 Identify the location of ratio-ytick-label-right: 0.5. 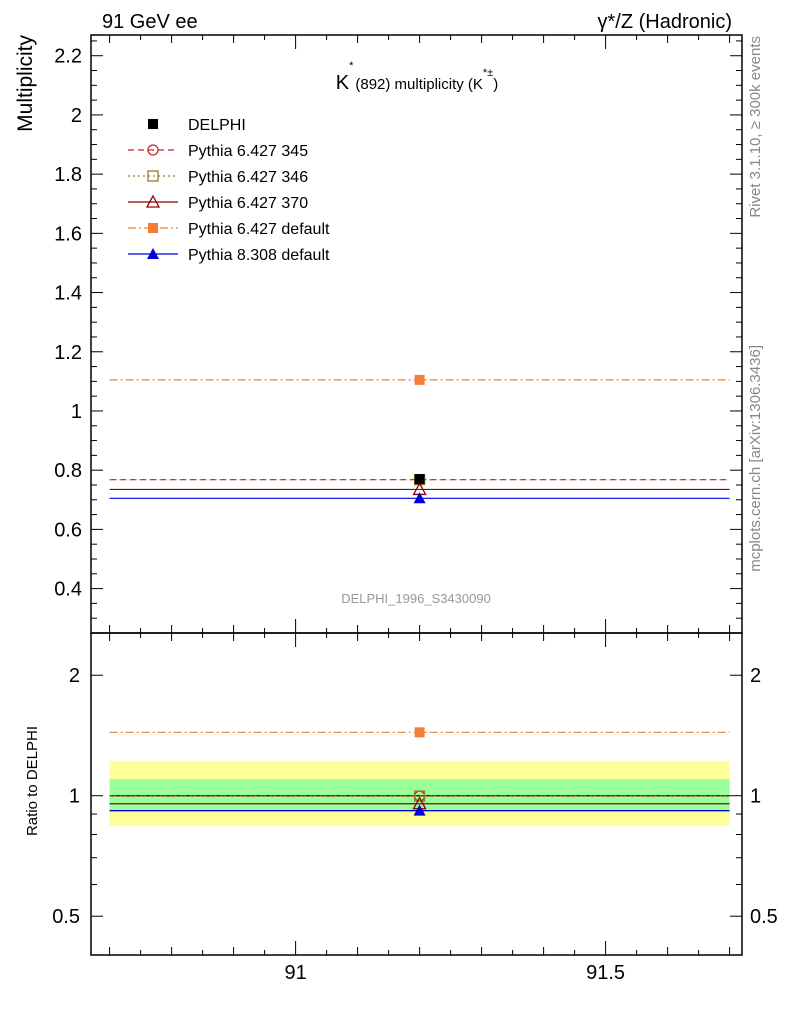
(764, 917).